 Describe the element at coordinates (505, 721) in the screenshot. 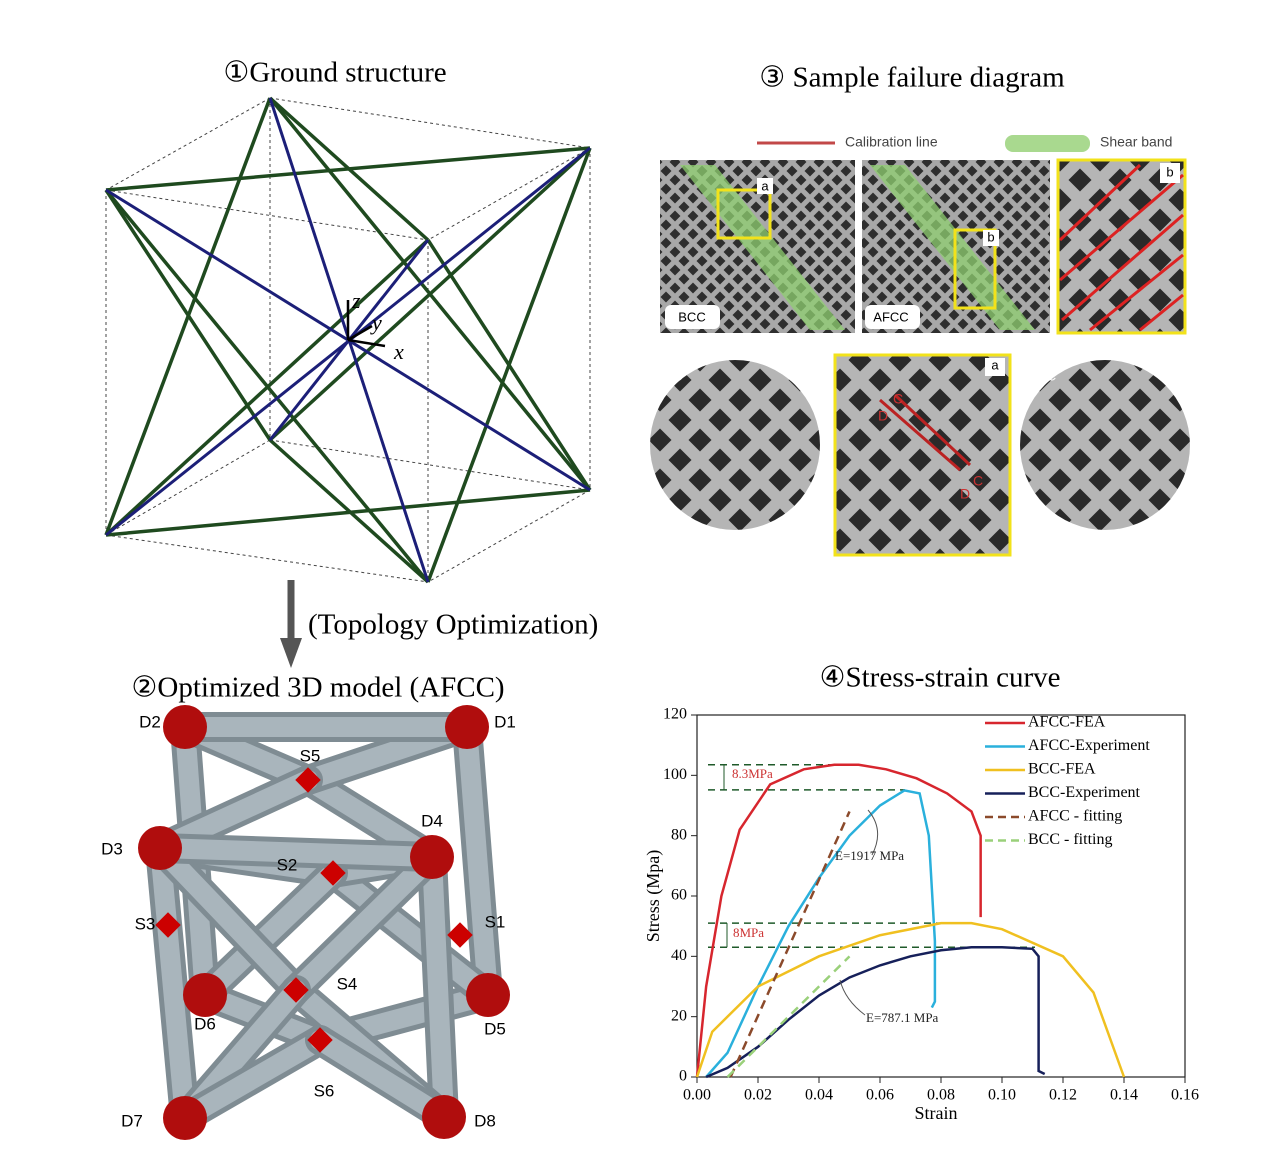

I see `node-label: D1` at that location.